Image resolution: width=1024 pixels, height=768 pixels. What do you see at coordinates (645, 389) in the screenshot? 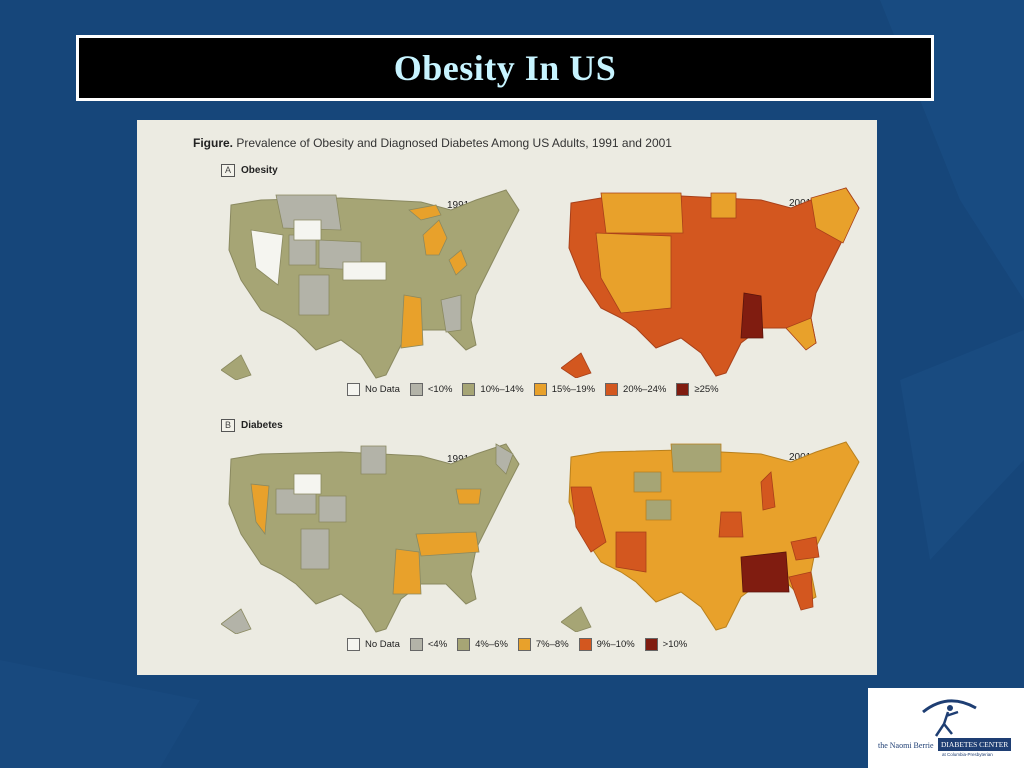
I see `legend-label: 20%–24%` at bounding box center [645, 389].